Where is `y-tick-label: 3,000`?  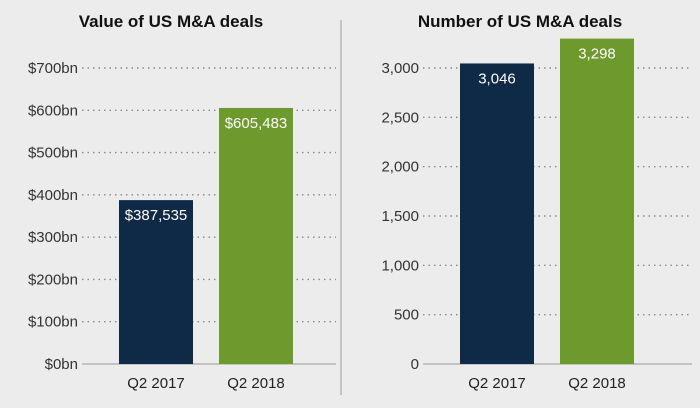 y-tick-label: 3,000 is located at coordinates (400, 68).